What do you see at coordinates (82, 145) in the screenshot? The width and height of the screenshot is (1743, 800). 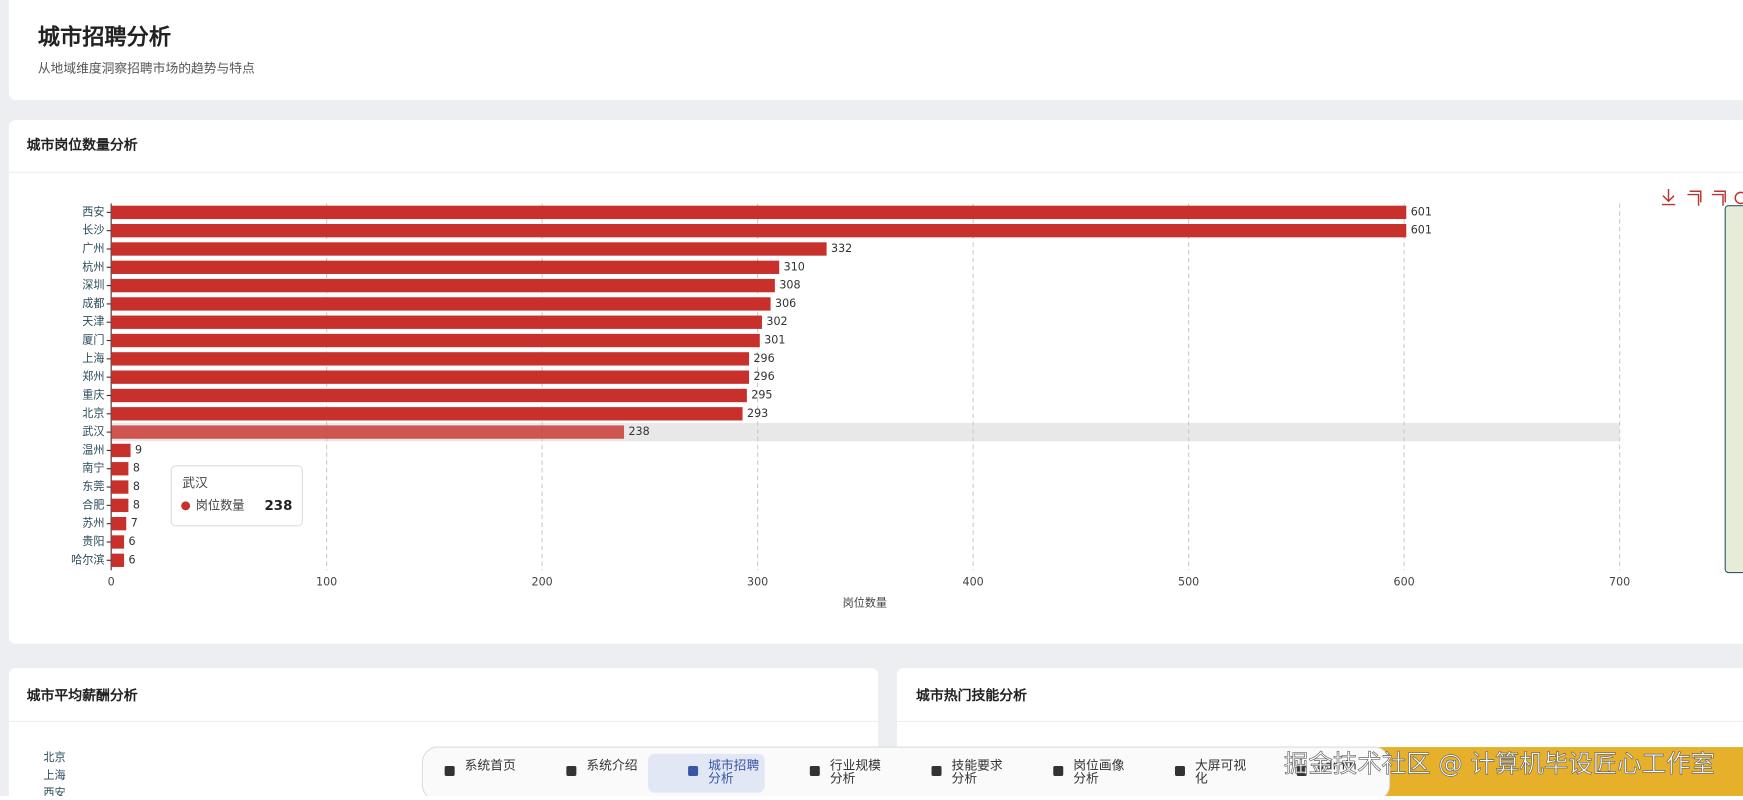 I see `chart-title: 城市岗位数量分析` at bounding box center [82, 145].